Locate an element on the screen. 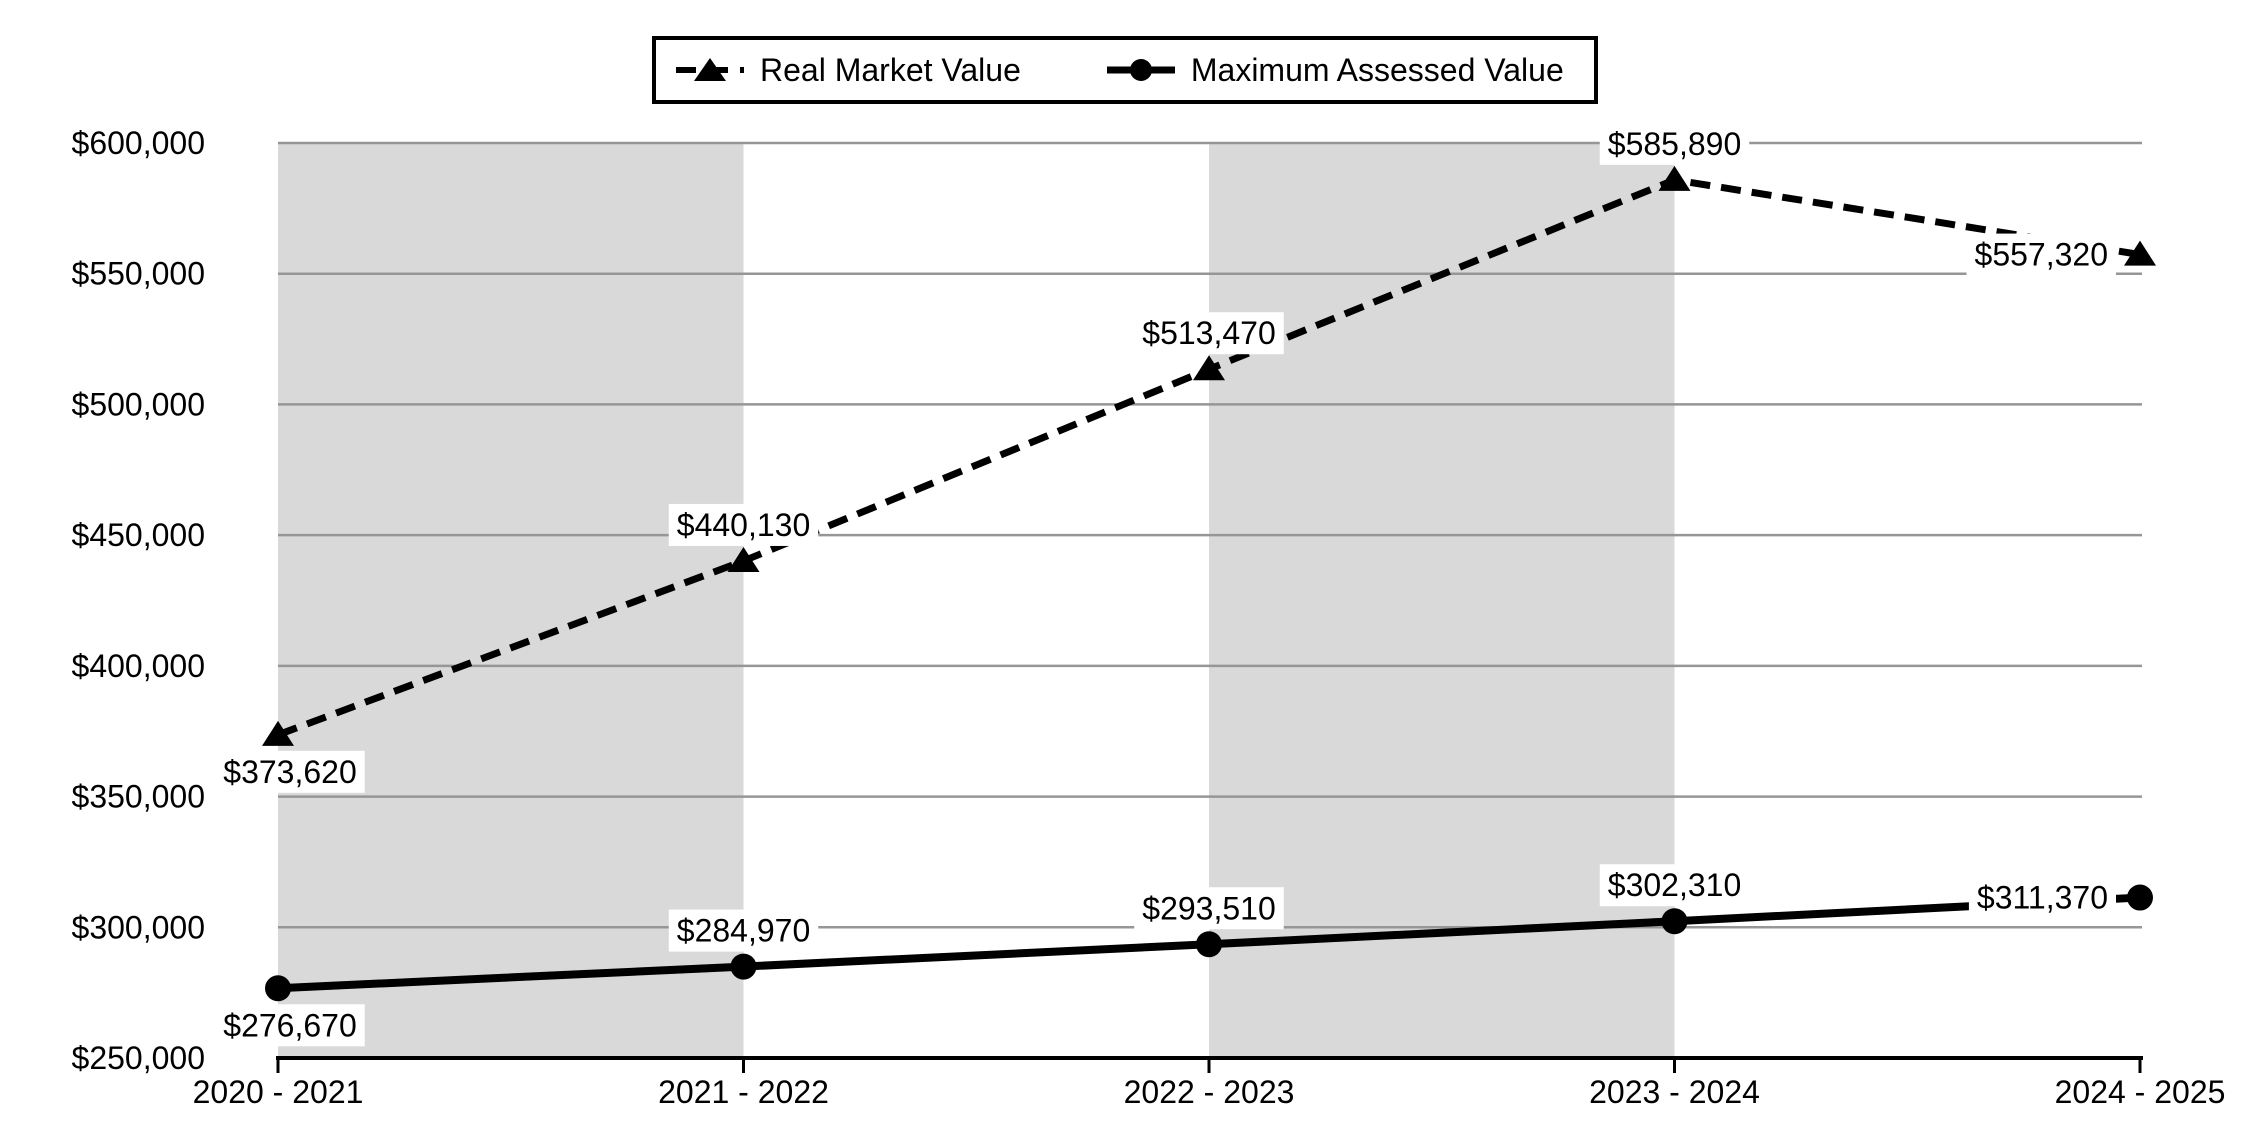 The width and height of the screenshot is (2250, 1140). data-label: $302,310 is located at coordinates (1674, 885).